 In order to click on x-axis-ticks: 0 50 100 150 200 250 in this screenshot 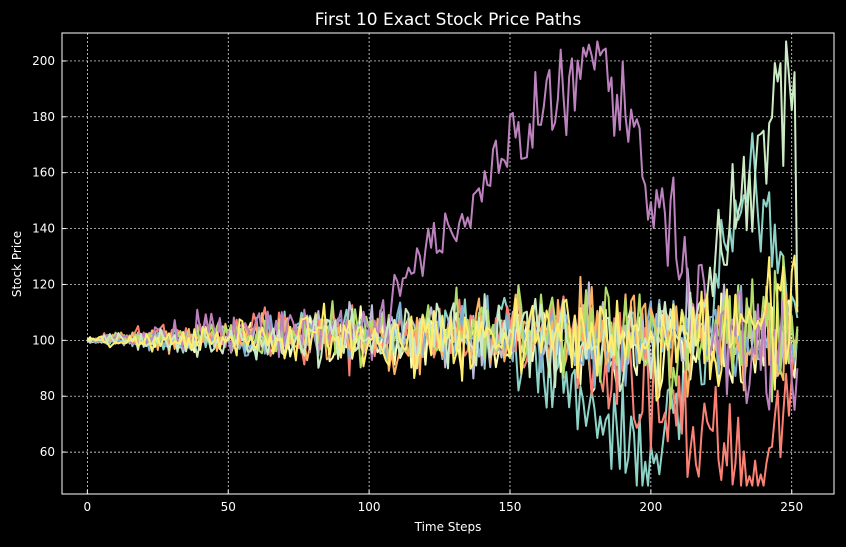, I will do `click(443, 502)`.